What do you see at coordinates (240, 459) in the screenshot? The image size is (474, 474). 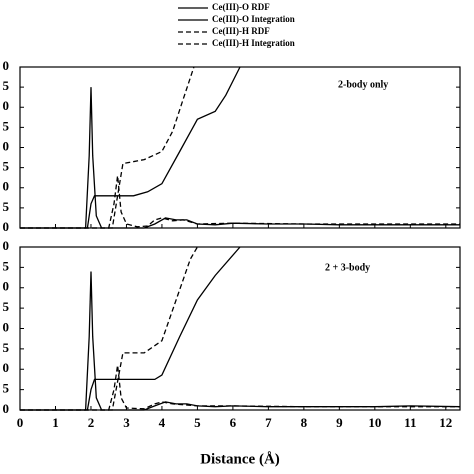 I see `x-axis-label: Distance (Å)` at bounding box center [240, 459].